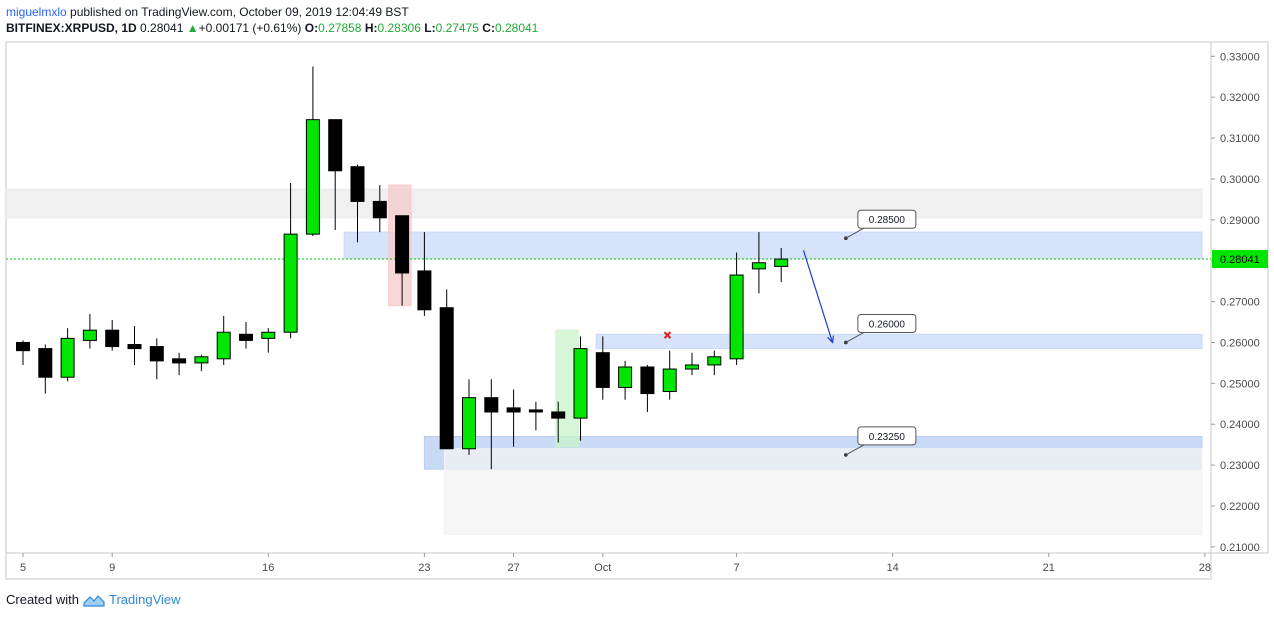  Describe the element at coordinates (1240, 180) in the screenshot. I see `y-tick-label: 0.30000` at that location.